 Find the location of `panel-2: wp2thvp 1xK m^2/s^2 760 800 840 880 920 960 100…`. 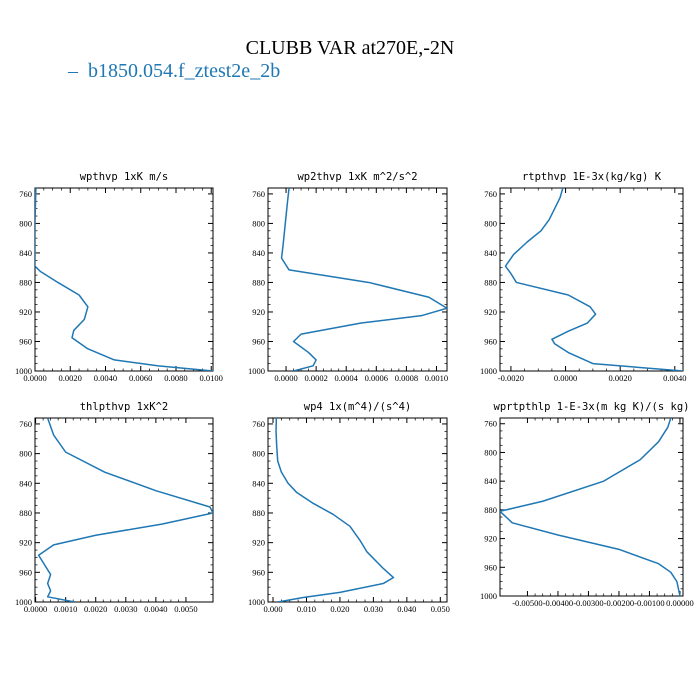

panel-2: wp2thvp 1xK m^2/s^2 760 800 840 880 920 960 100… is located at coordinates (348, 277).